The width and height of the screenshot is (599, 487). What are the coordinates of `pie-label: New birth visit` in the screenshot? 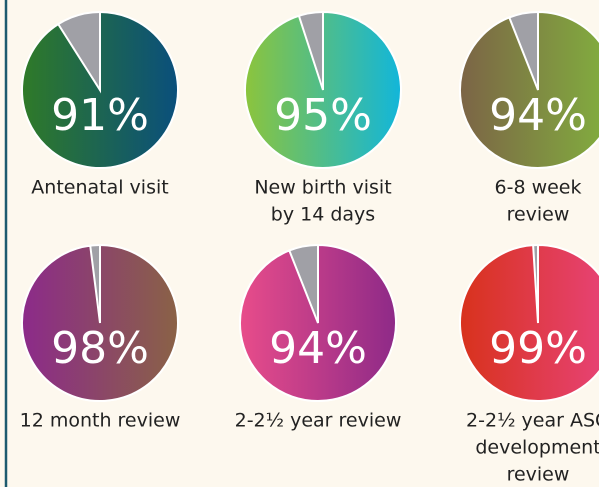 It's located at (322, 188).